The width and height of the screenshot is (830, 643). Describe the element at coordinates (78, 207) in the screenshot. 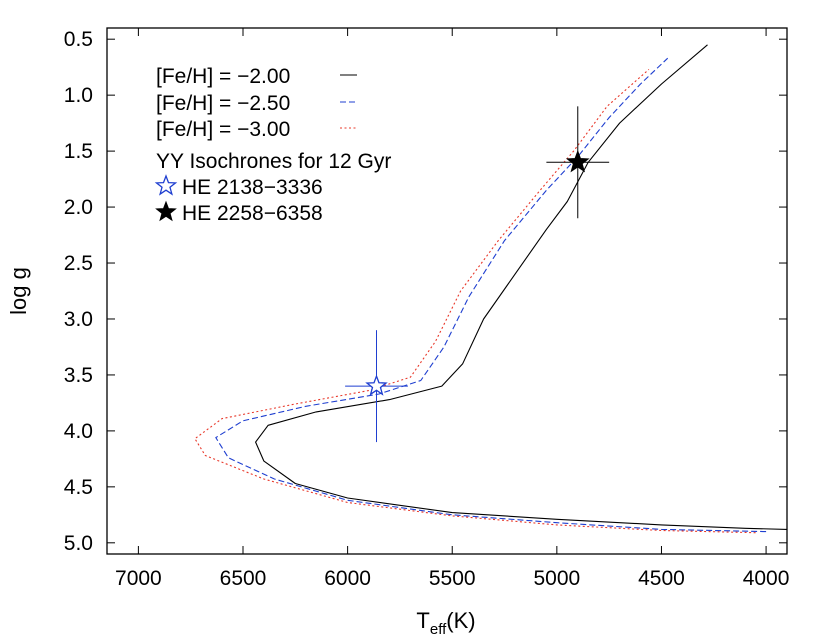

I see `y-tick-label: 2.0` at that location.